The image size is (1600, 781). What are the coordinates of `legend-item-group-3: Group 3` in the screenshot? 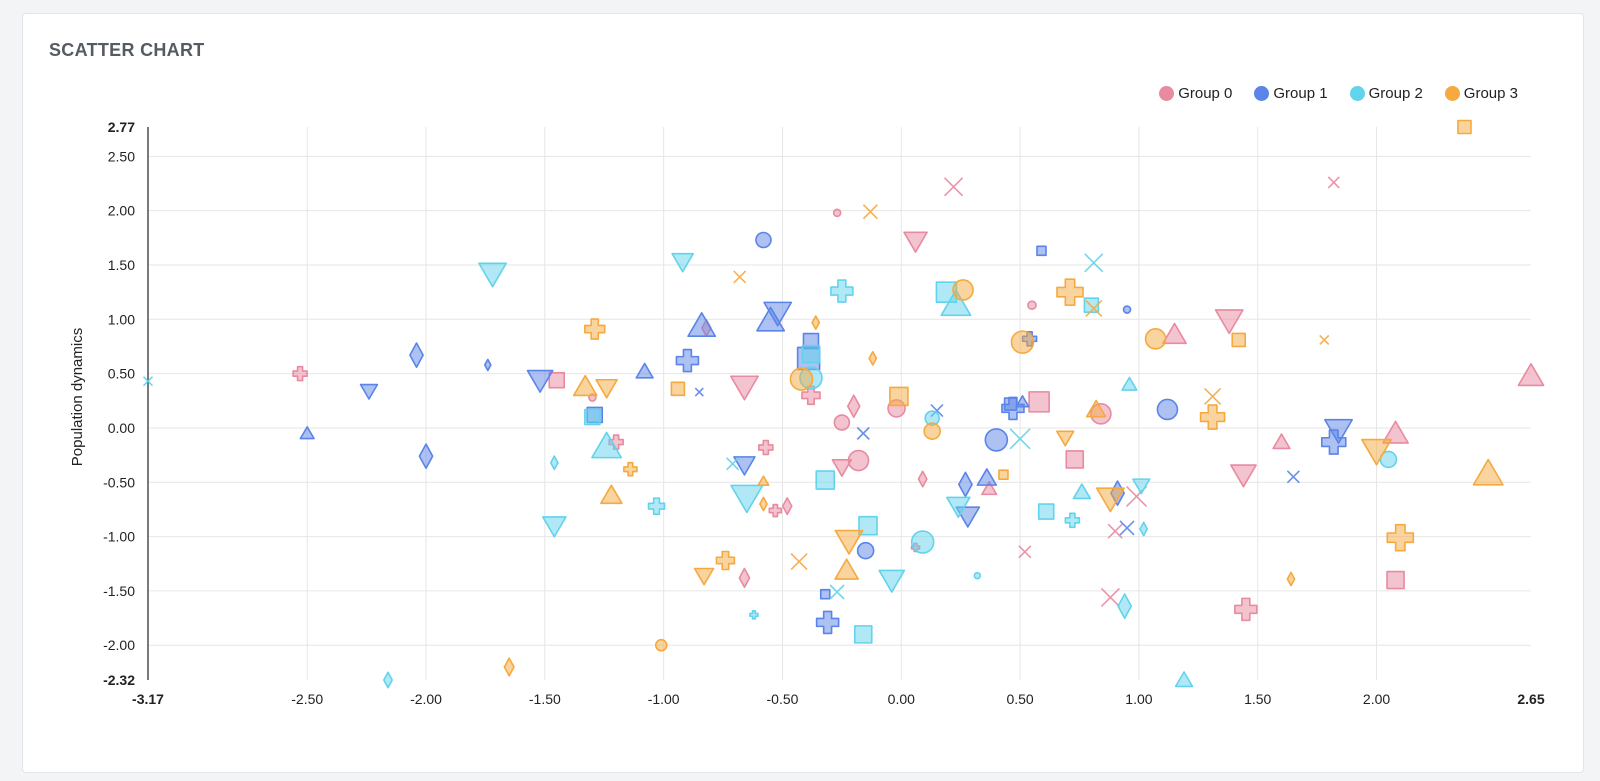 It's located at (1481, 93).